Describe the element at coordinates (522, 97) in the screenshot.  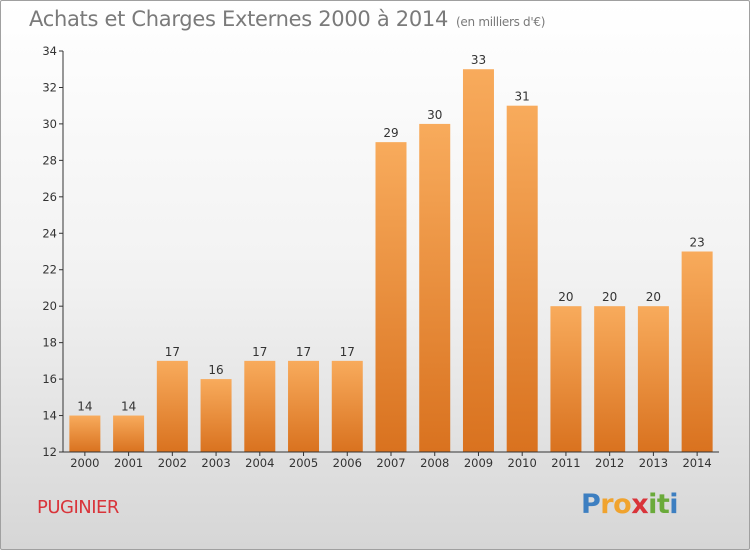
I see `data-label-2010: 31` at that location.